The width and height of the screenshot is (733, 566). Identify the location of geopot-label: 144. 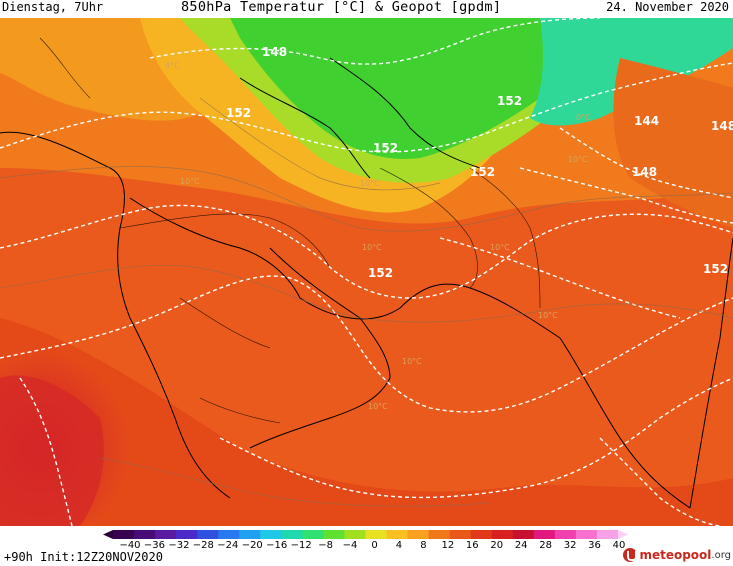
(646, 121).